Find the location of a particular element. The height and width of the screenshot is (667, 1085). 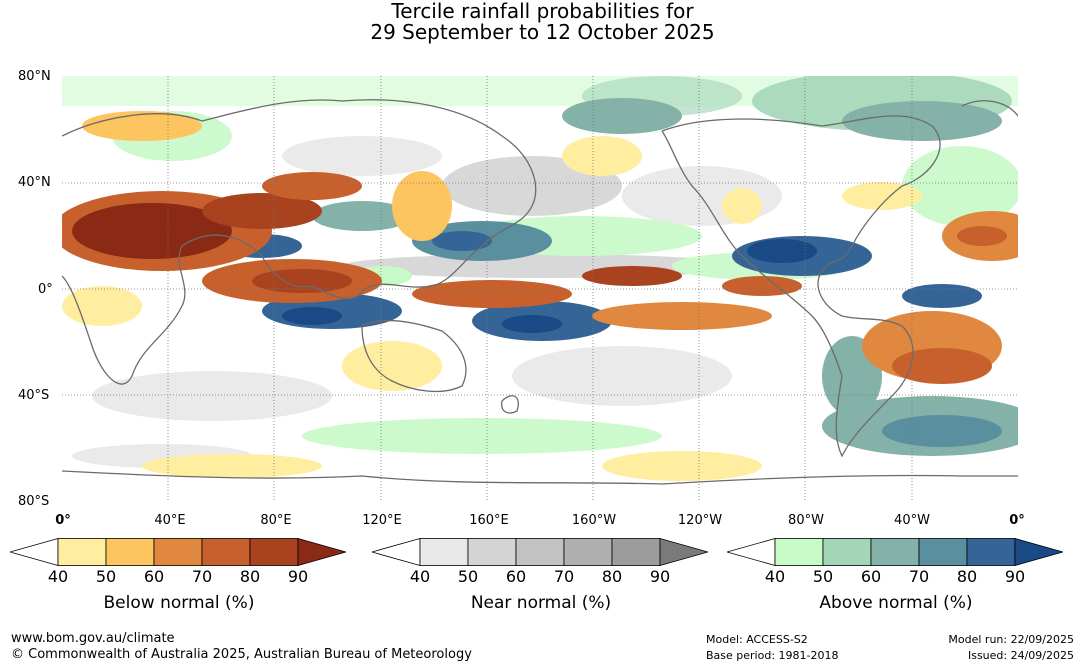

lon-label-0-left: 0° is located at coordinates (63, 520).